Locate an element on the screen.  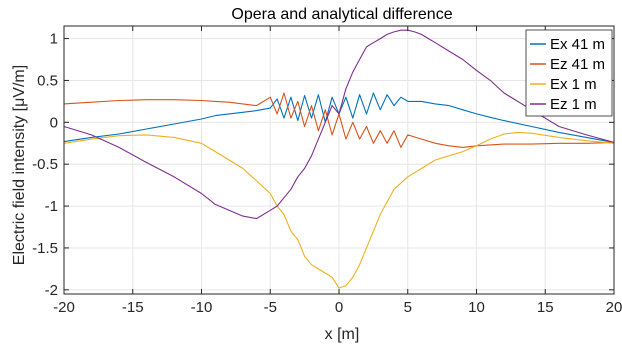
legend-label-3: Ez 1 m is located at coordinates (573, 104).